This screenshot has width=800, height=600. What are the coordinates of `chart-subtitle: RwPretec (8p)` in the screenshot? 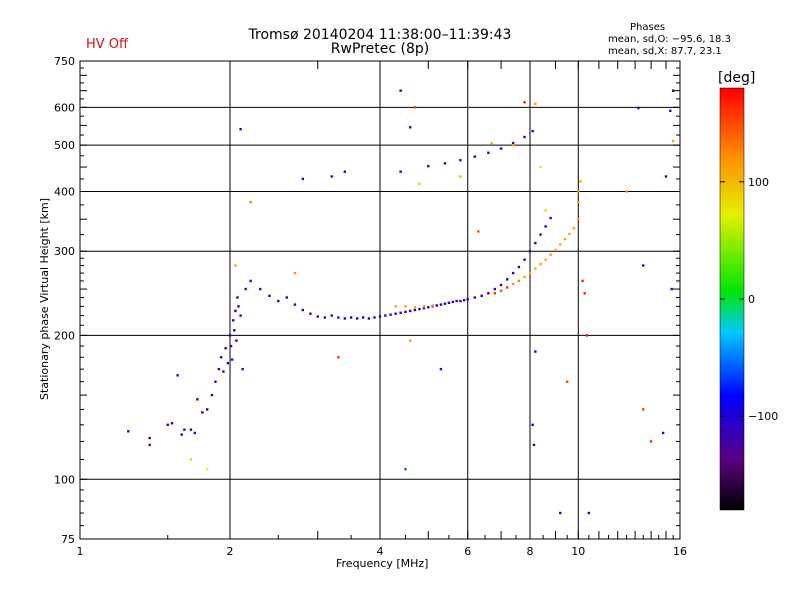 It's located at (380, 49).